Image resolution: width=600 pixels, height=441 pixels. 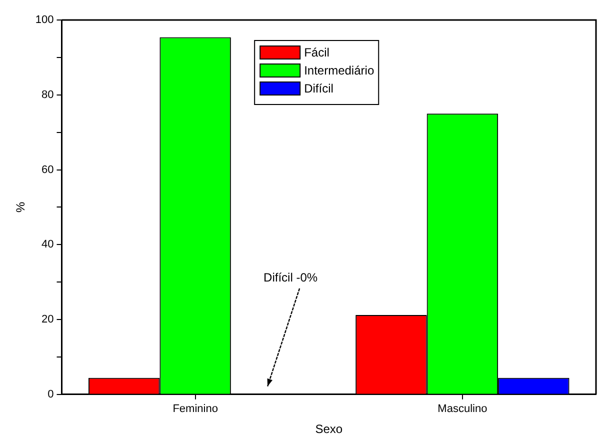 I want to click on x-tick-label: Masculino, so click(x=463, y=409).